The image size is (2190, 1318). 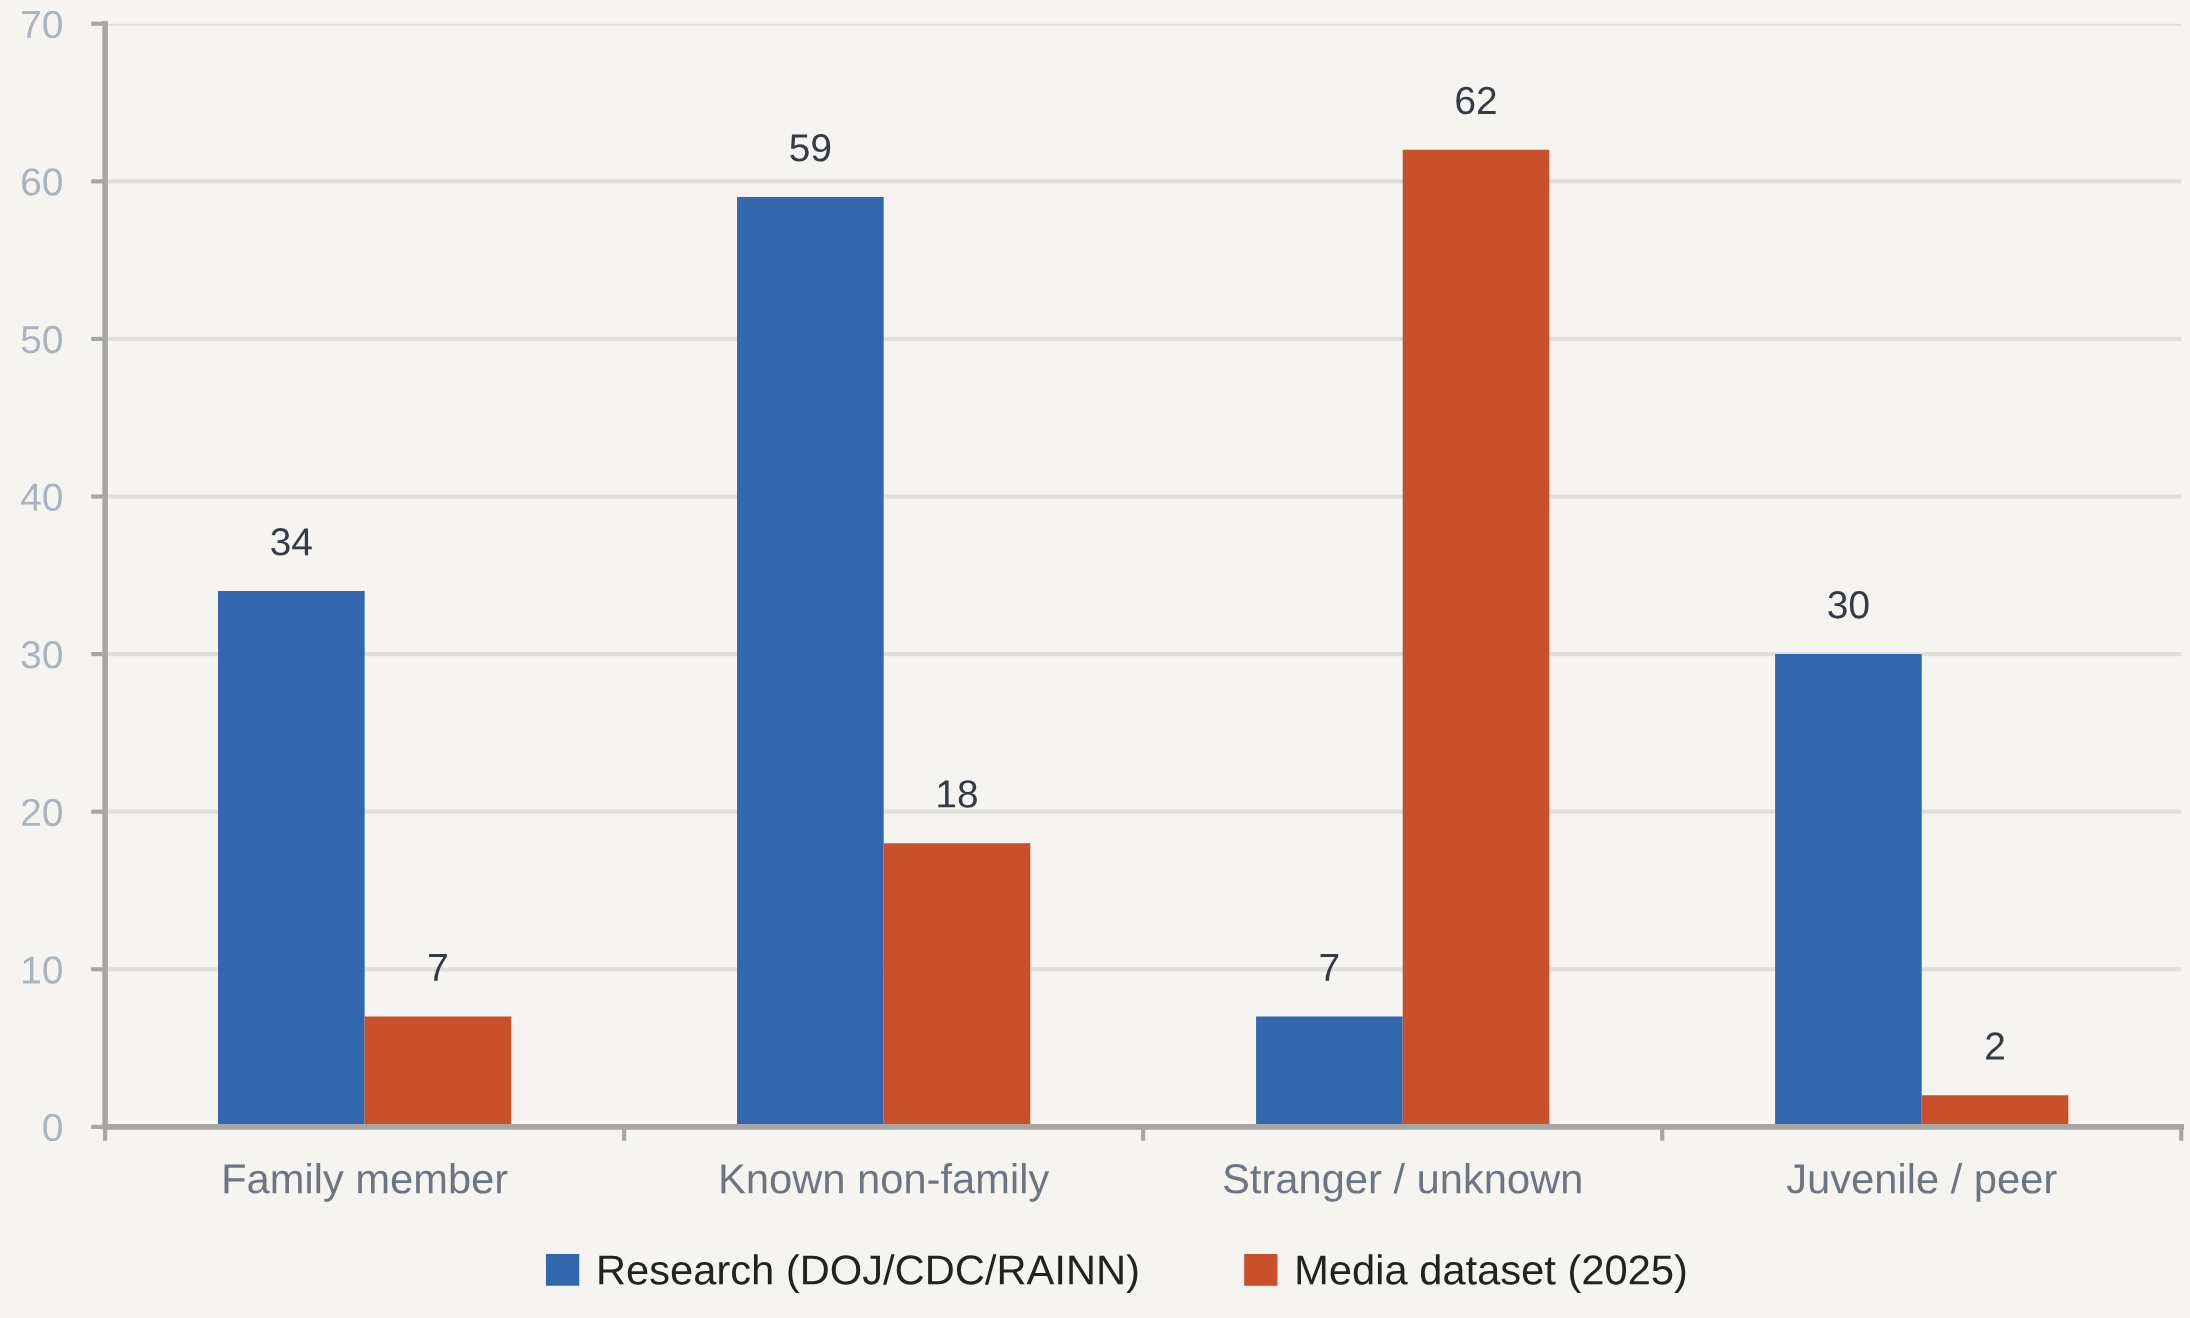 What do you see at coordinates (1921, 1182) in the screenshot?
I see `x-tick-label: Juvenile / peer` at bounding box center [1921, 1182].